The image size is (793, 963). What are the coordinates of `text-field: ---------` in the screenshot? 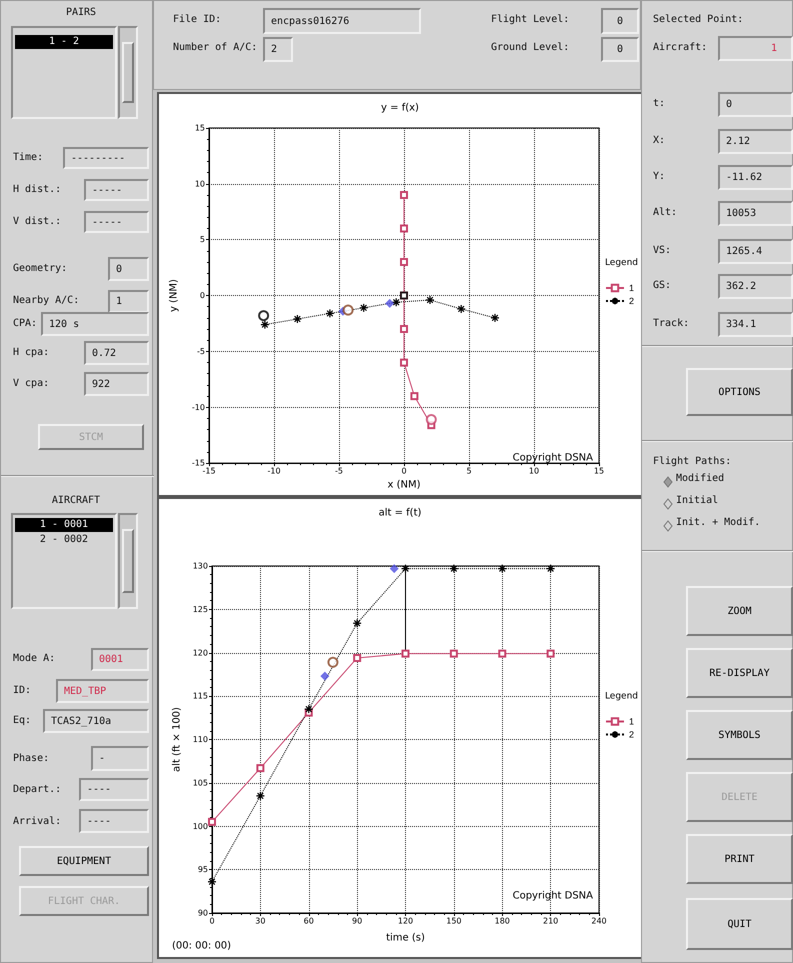 It's located at (106, 158).